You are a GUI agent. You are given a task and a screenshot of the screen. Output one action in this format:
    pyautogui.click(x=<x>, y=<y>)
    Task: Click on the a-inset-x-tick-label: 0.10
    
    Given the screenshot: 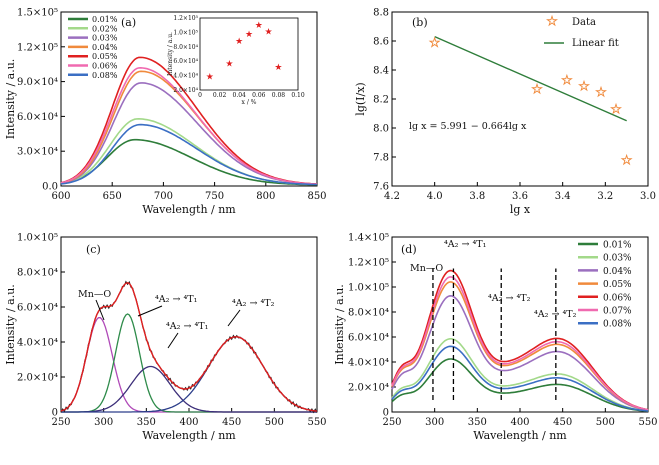 What is the action you would take?
    pyautogui.click(x=298, y=95)
    